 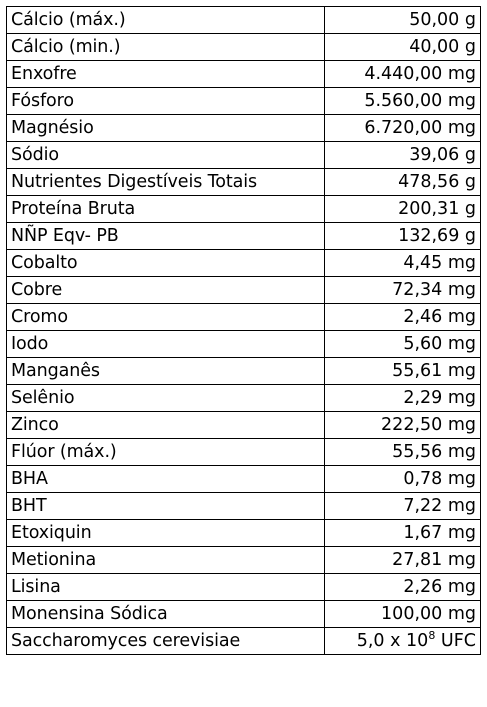 I want to click on nutrient-name: Cálcio (min.), so click(x=165, y=47).